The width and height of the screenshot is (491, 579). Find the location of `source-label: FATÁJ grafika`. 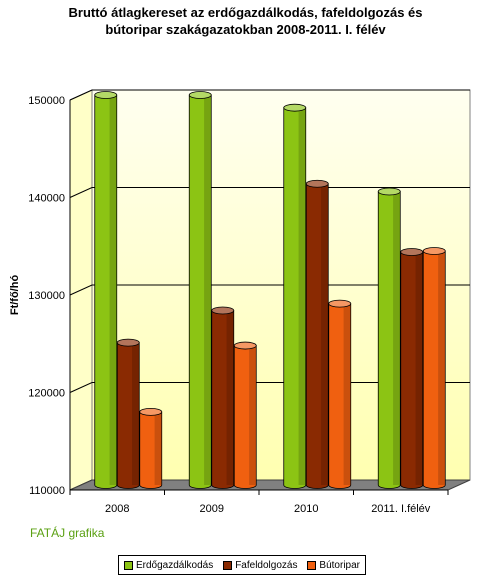

source-label: FATÁJ grafika is located at coordinates (67, 533).